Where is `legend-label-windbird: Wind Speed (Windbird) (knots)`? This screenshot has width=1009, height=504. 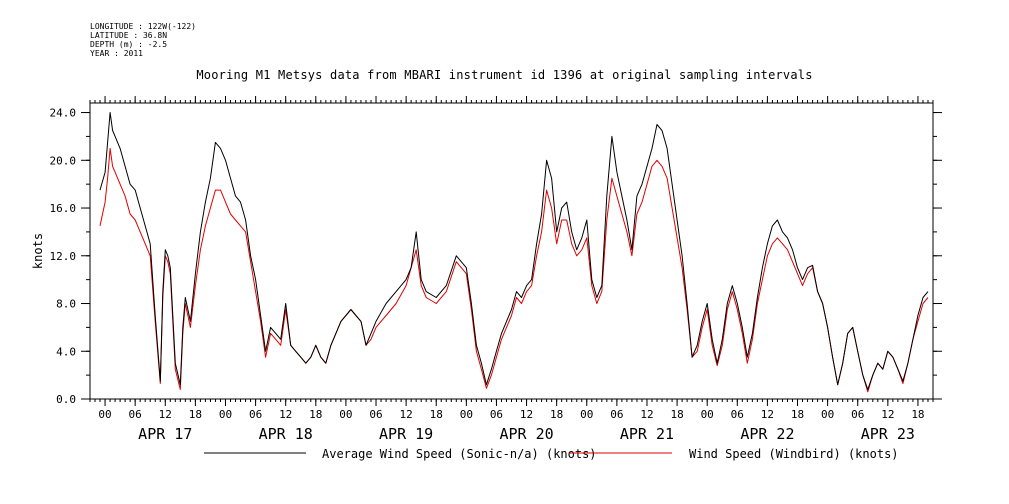 legend-label-windbird: Wind Speed (Windbird) (knots) is located at coordinates (794, 454).